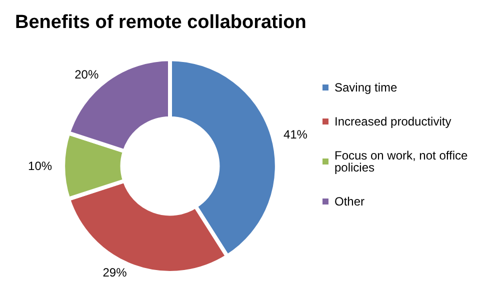  What do you see at coordinates (366, 87) in the screenshot?
I see `legend-label: Saving time` at bounding box center [366, 87].